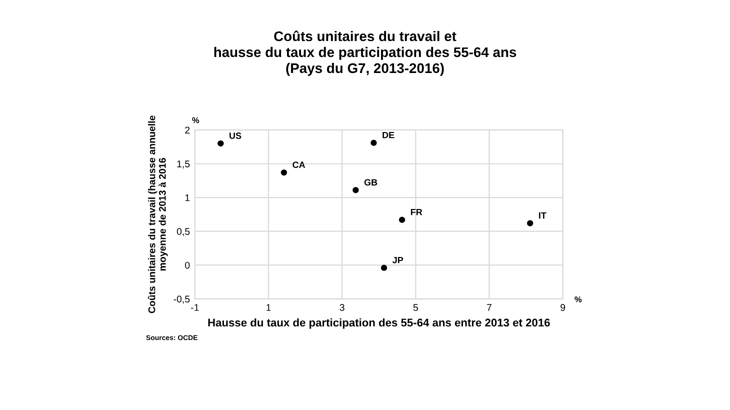 This screenshot has width=730, height=410. I want to click on y-tick-label: 1, so click(187, 198).